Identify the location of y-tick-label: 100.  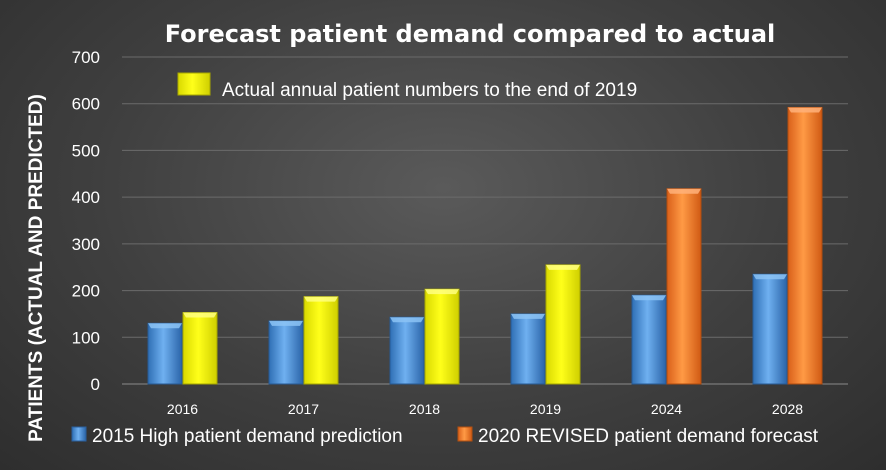
(86, 337).